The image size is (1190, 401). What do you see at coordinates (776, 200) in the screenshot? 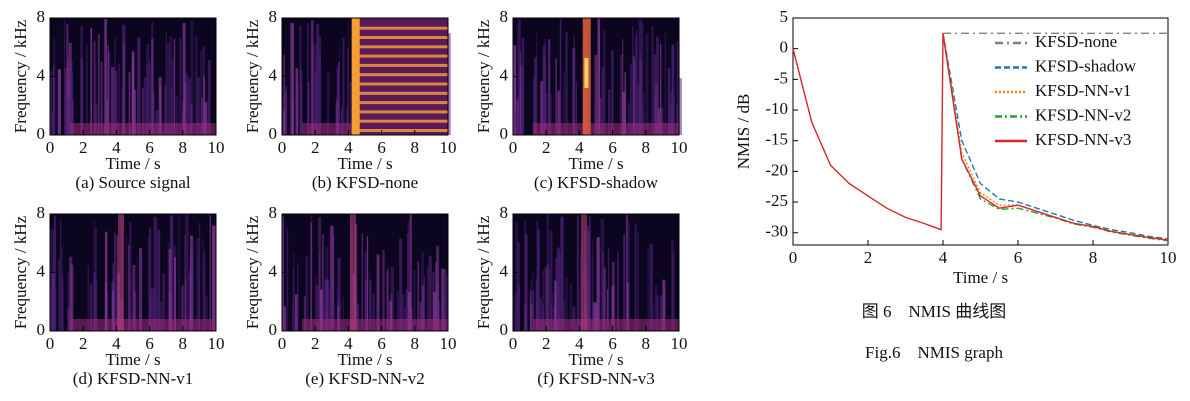
I see `y-tick-label: -25` at bounding box center [776, 200].